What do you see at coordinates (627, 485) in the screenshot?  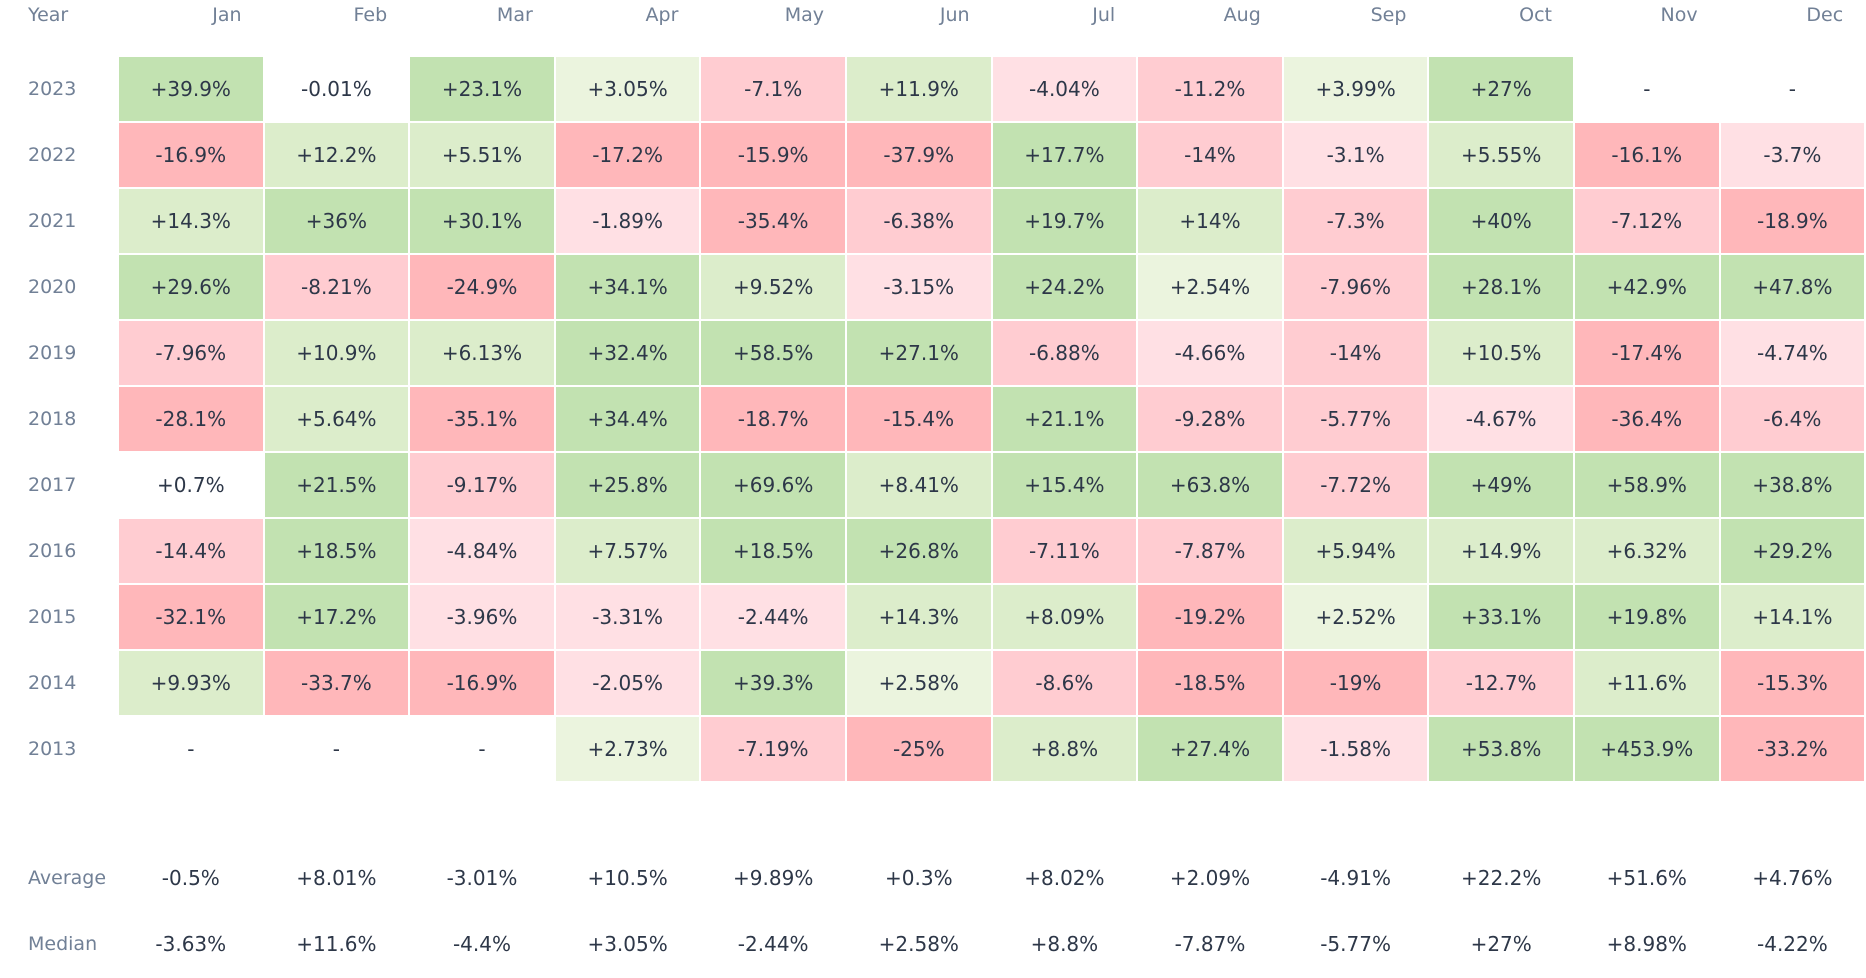 I see `heatmap-cell: +25.8%` at bounding box center [627, 485].